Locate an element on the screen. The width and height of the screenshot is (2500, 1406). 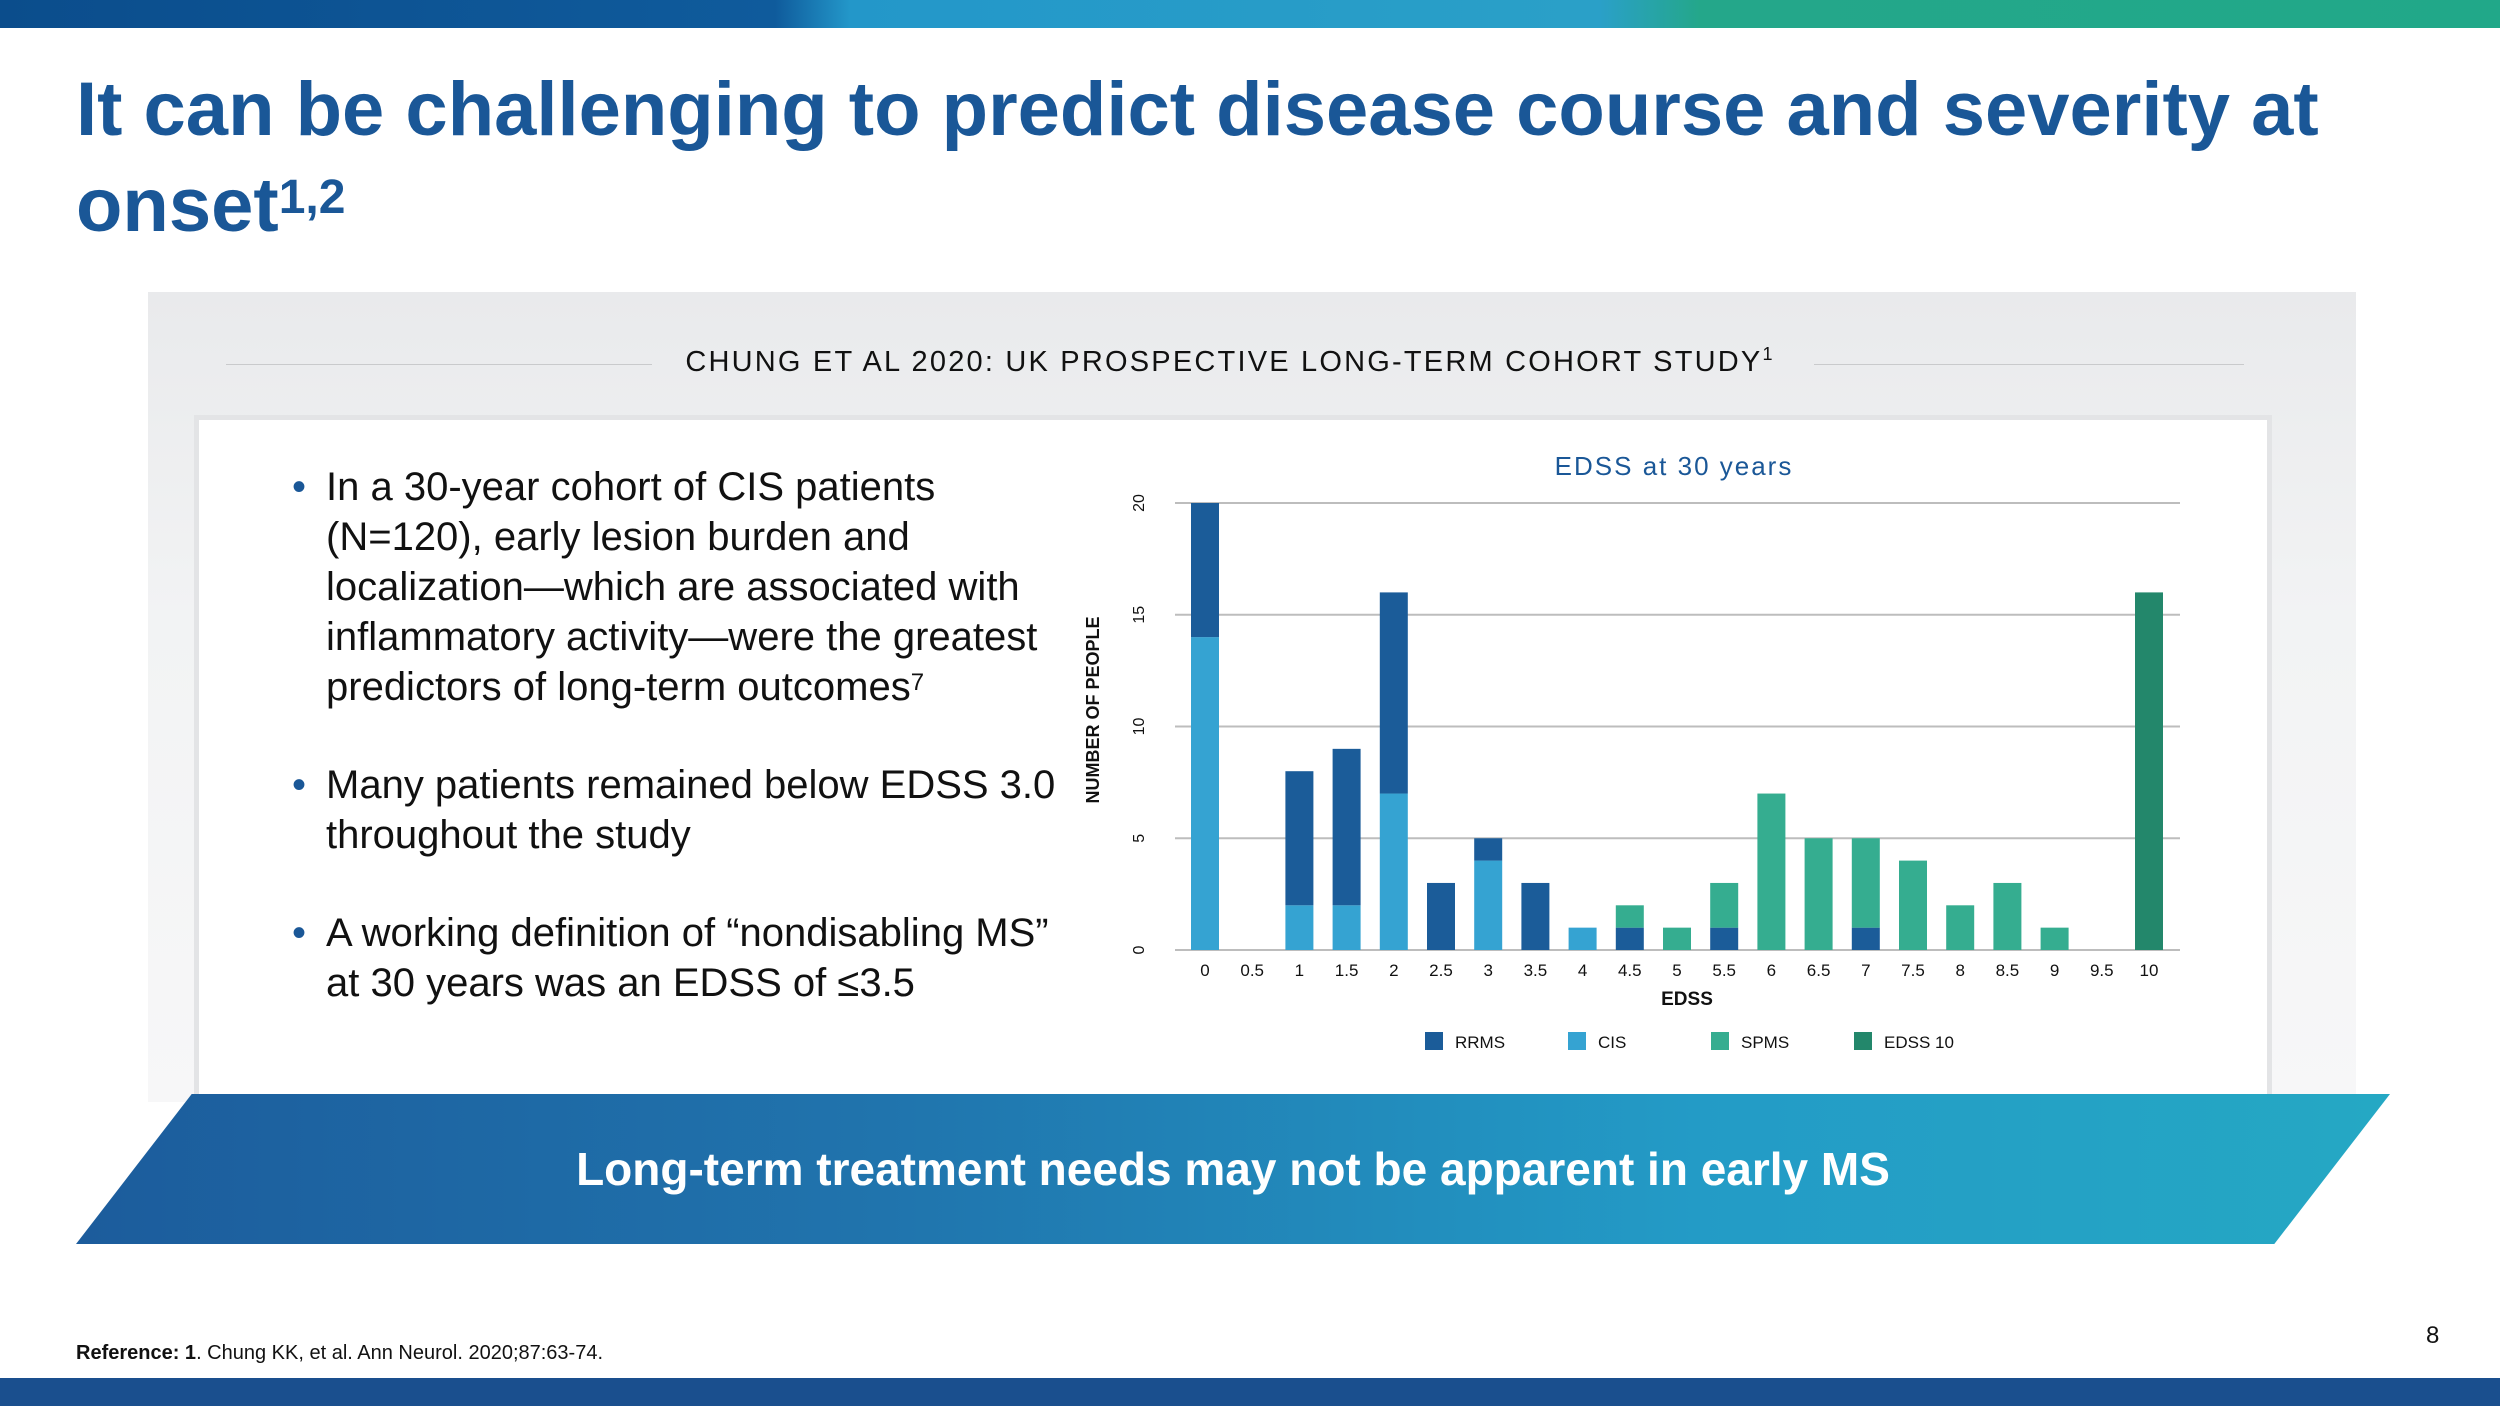
legend-label-spms: SPMS is located at coordinates (1765, 1042).